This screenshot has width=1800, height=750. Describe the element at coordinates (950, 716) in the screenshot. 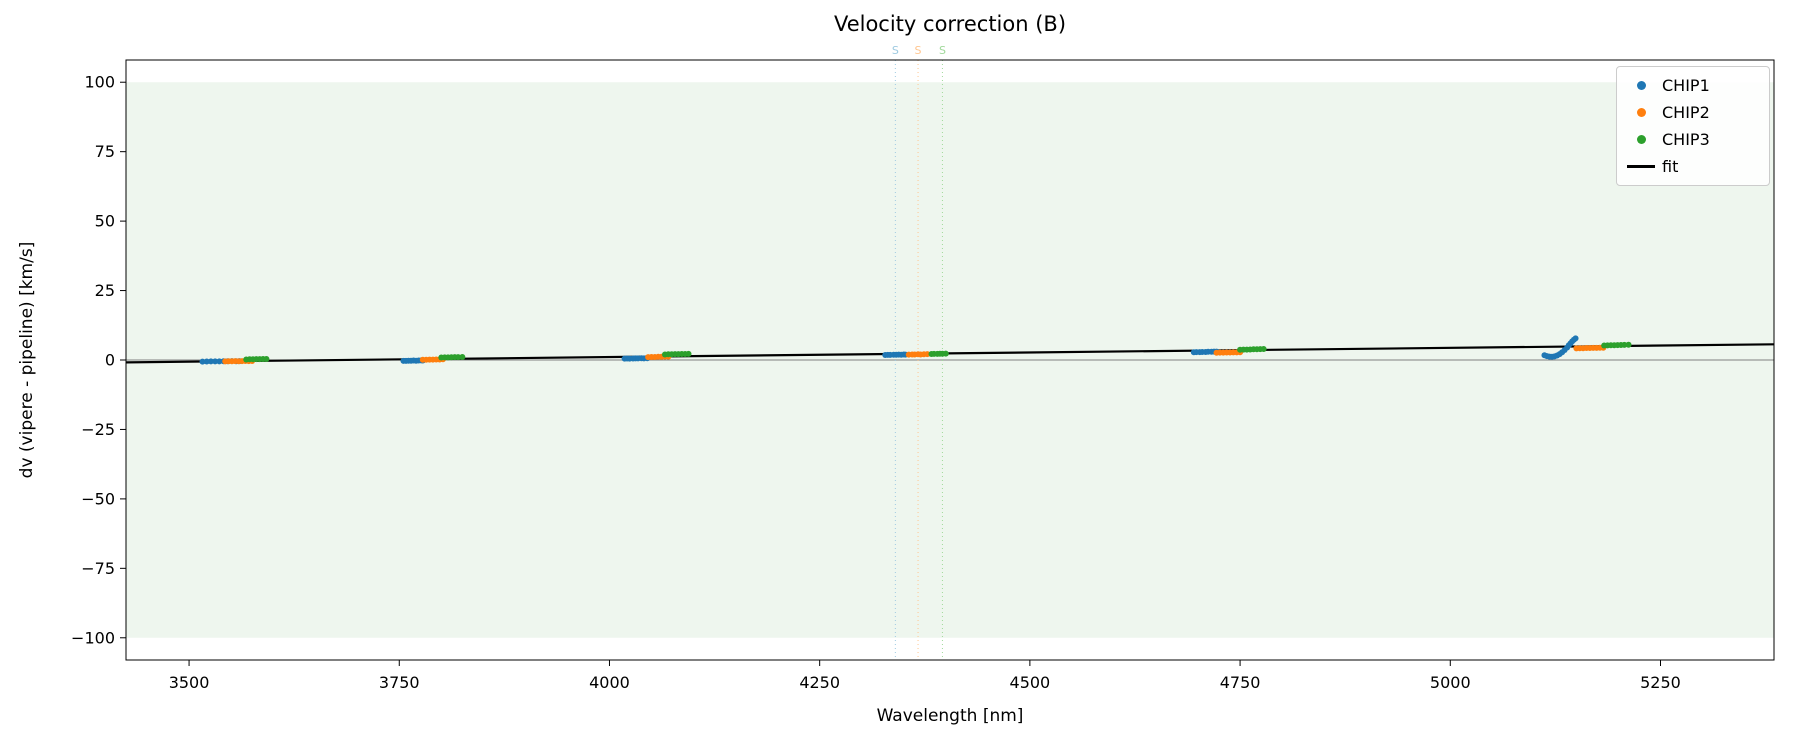

I see `x-axis-label: Wavelength [nm]` at that location.